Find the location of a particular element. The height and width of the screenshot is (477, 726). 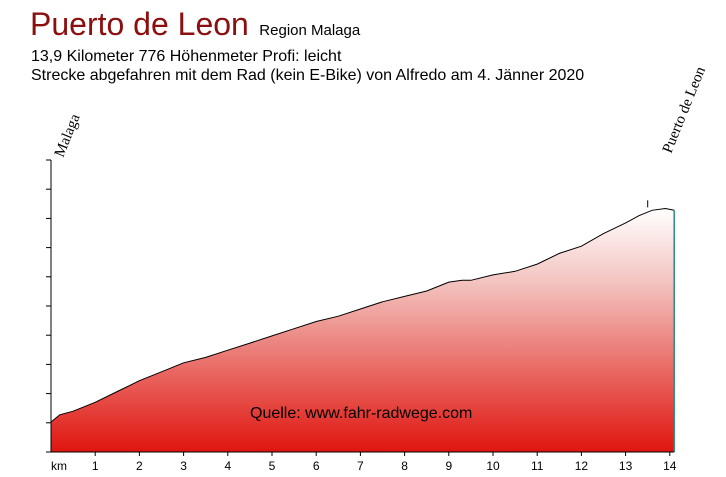

x-tick-label: 8 is located at coordinates (404, 466).